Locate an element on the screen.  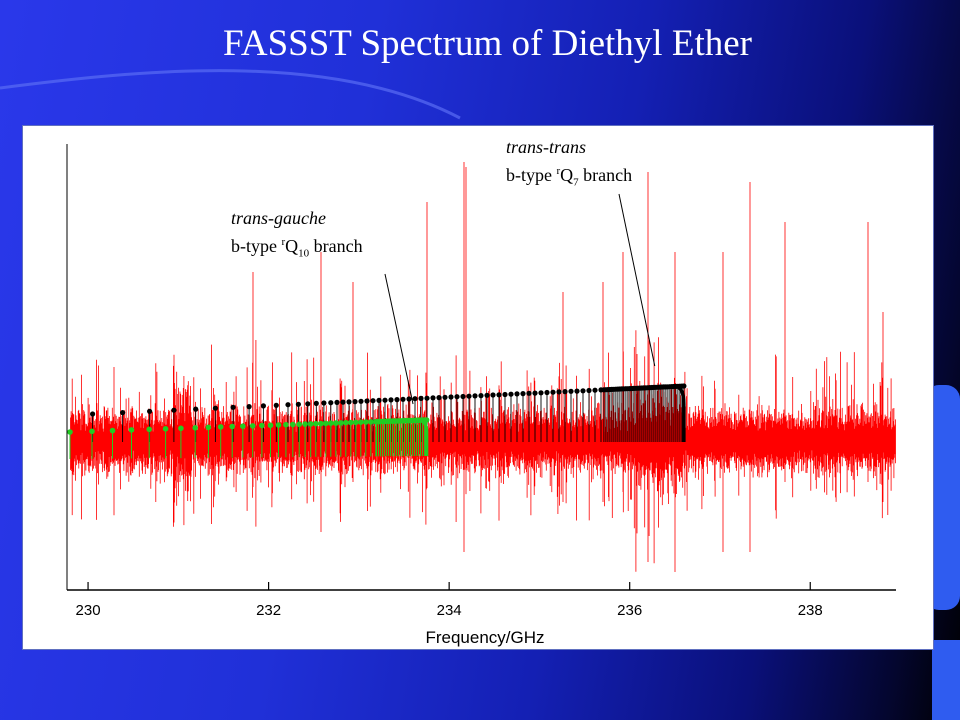
trans-gauche-branch-edge is located at coordinates (423, 437).